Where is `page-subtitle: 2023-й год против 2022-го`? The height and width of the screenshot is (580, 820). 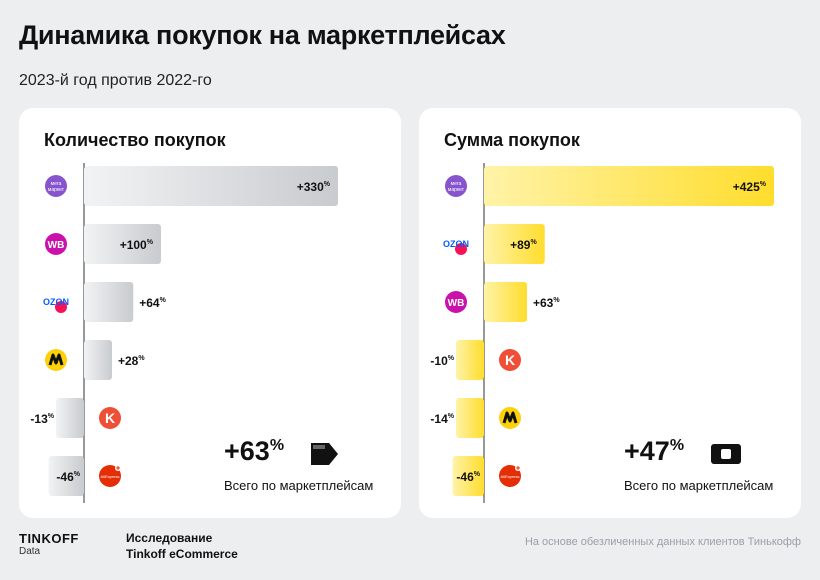
page-subtitle: 2023-й год против 2022-го is located at coordinates (115, 80).